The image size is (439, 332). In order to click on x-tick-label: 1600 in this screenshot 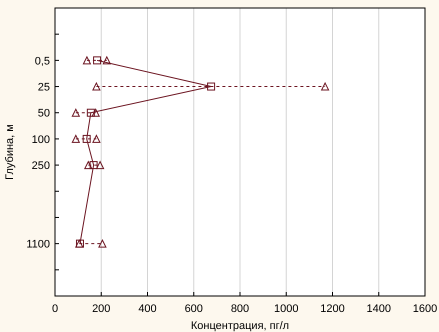, I will do `click(425, 309)`.